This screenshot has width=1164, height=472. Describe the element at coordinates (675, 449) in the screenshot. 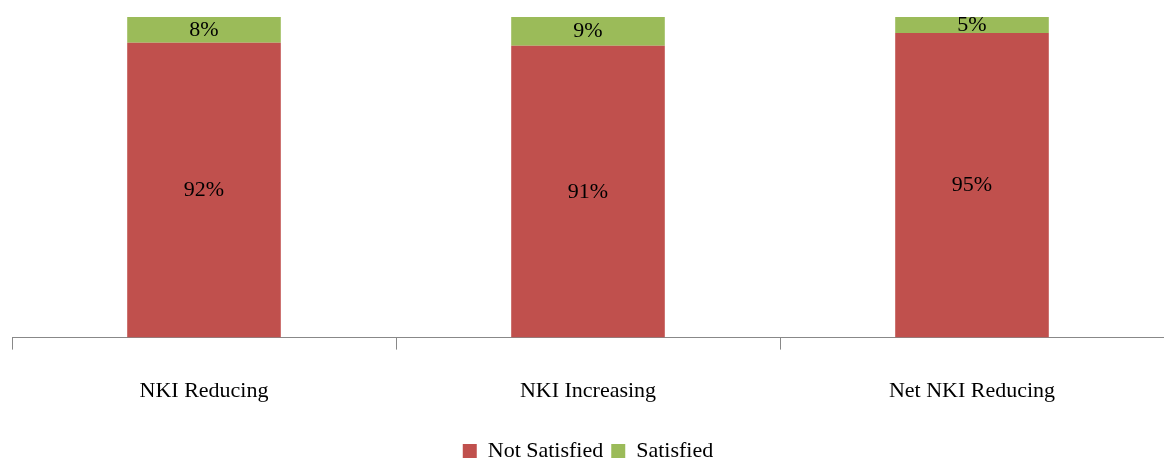

I see `legend-label: Satisfied` at that location.